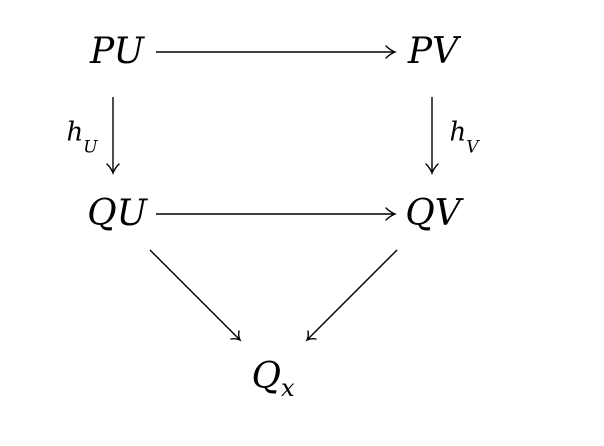 This screenshot has height=446, width=604. Describe the element at coordinates (432, 136) in the screenshot. I see `arrow-pv-to-qv` at that location.